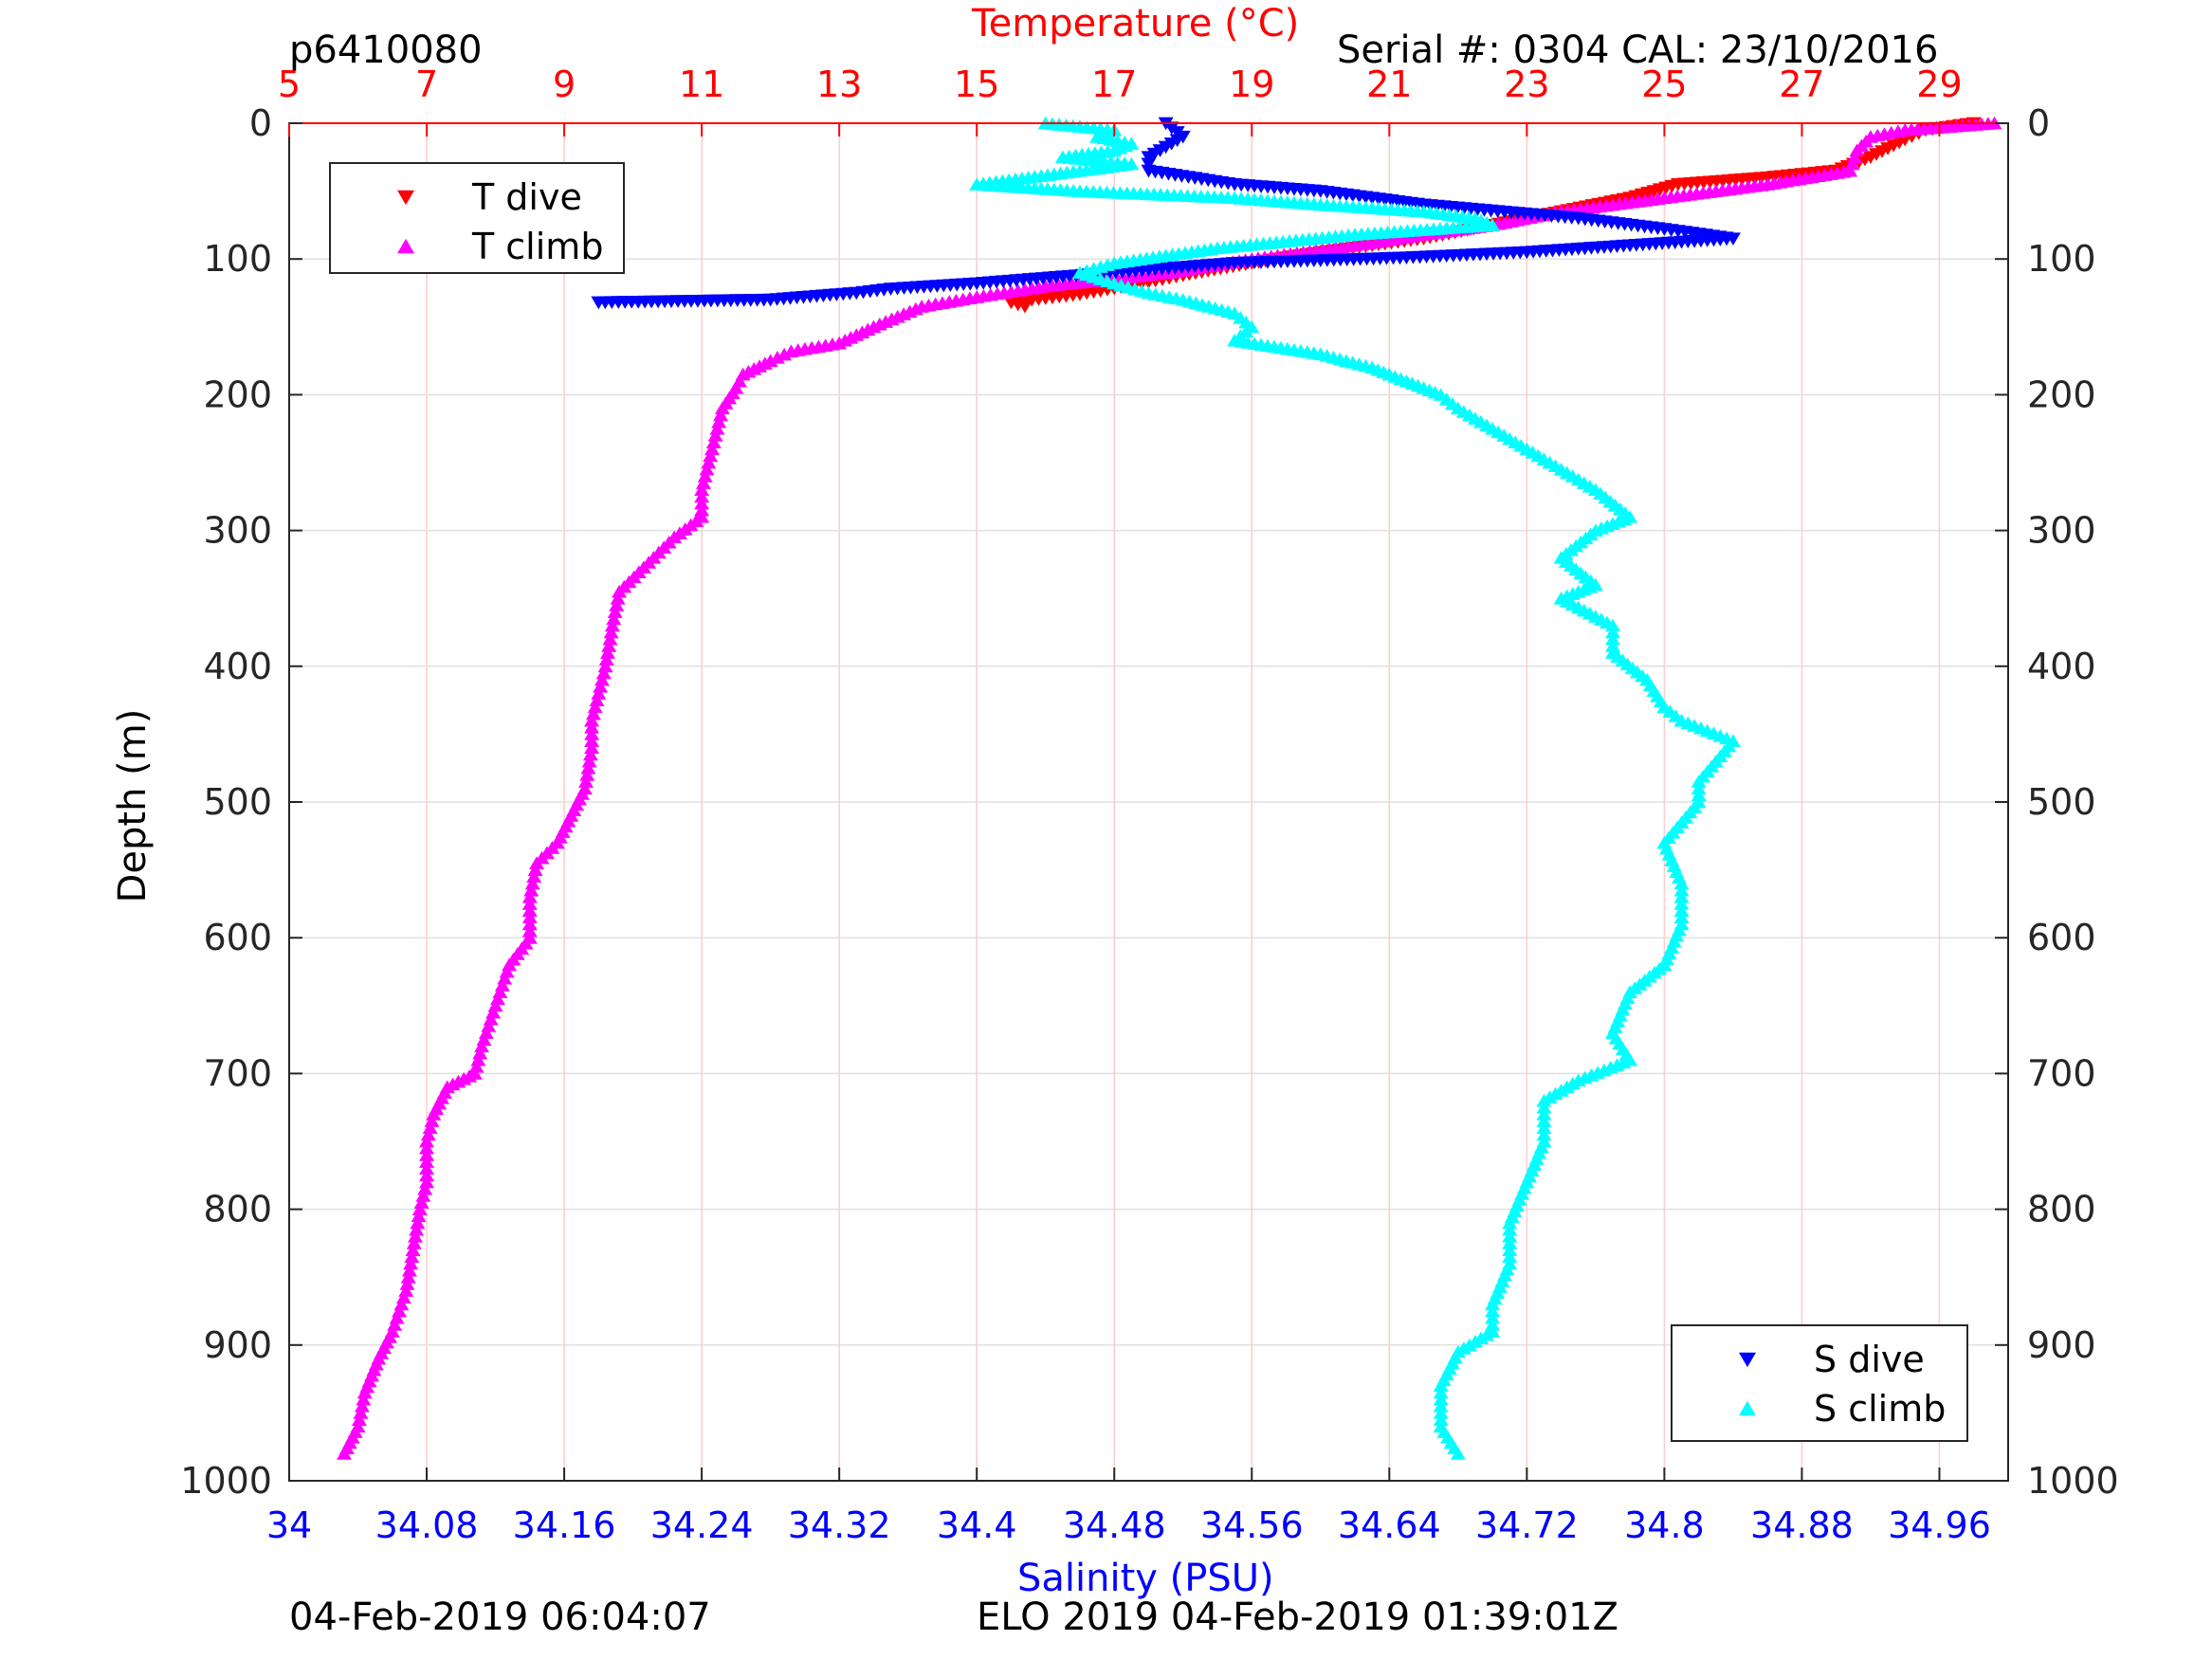 This screenshot has height=1659, width=2212. Describe the element at coordinates (1389, 84) in the screenshot. I see `temperature-tick-label: 21` at that location.